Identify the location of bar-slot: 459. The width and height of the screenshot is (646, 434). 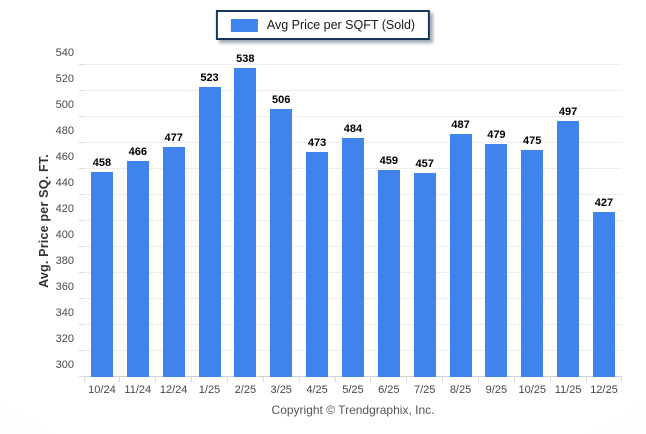
(389, 223).